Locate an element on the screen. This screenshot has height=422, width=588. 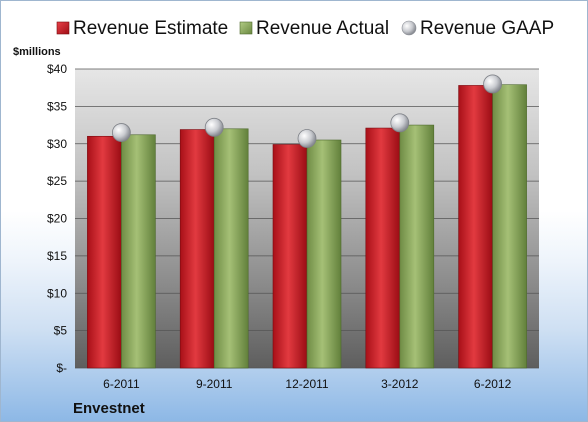
legend-label-actual: Revenue Actual is located at coordinates (322, 28).